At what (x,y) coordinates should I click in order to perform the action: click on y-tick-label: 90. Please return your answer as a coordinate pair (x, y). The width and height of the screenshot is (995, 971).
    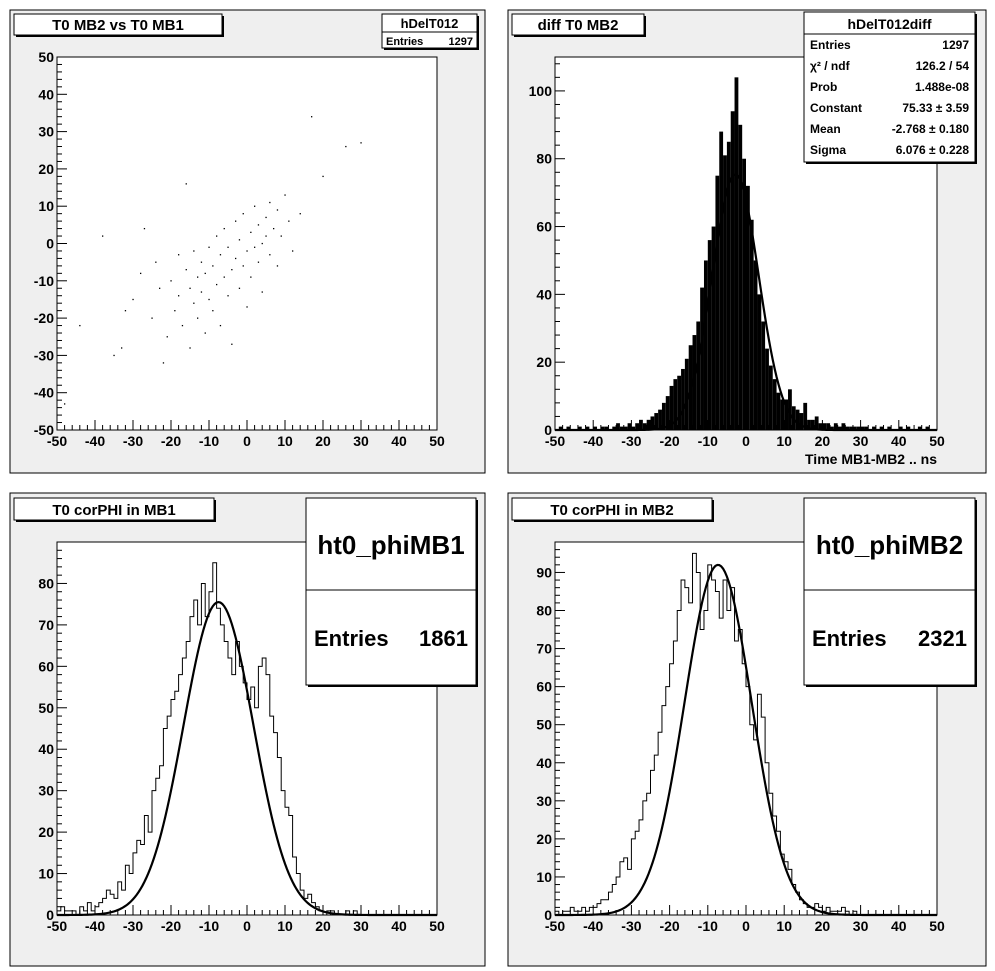
    Looking at the image, I should click on (544, 572).